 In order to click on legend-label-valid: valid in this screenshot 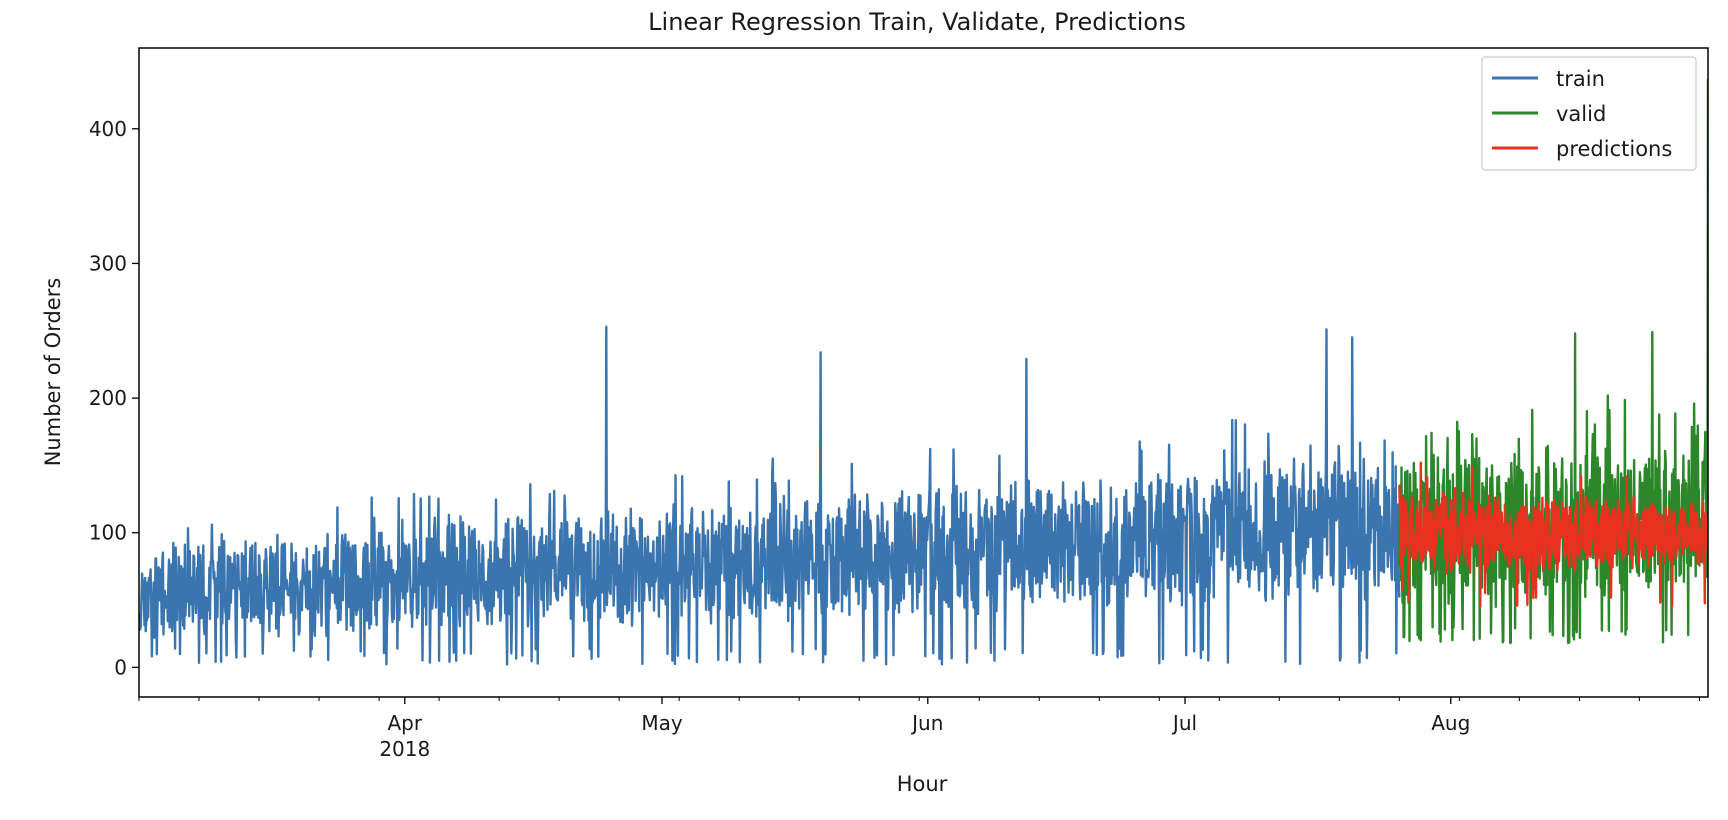, I will do `click(1581, 114)`.